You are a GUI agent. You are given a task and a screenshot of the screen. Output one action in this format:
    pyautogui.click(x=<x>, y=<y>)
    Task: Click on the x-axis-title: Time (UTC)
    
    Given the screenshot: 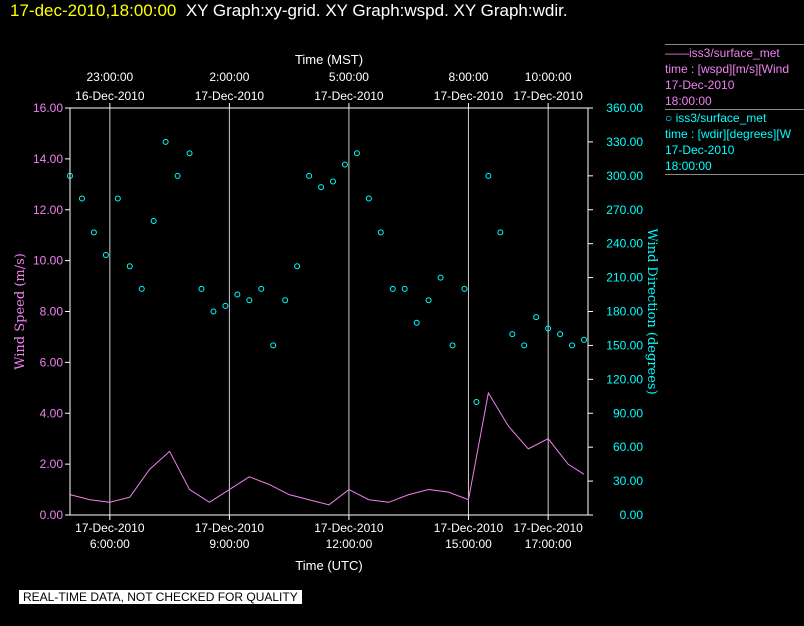 What is the action you would take?
    pyautogui.click(x=328, y=565)
    